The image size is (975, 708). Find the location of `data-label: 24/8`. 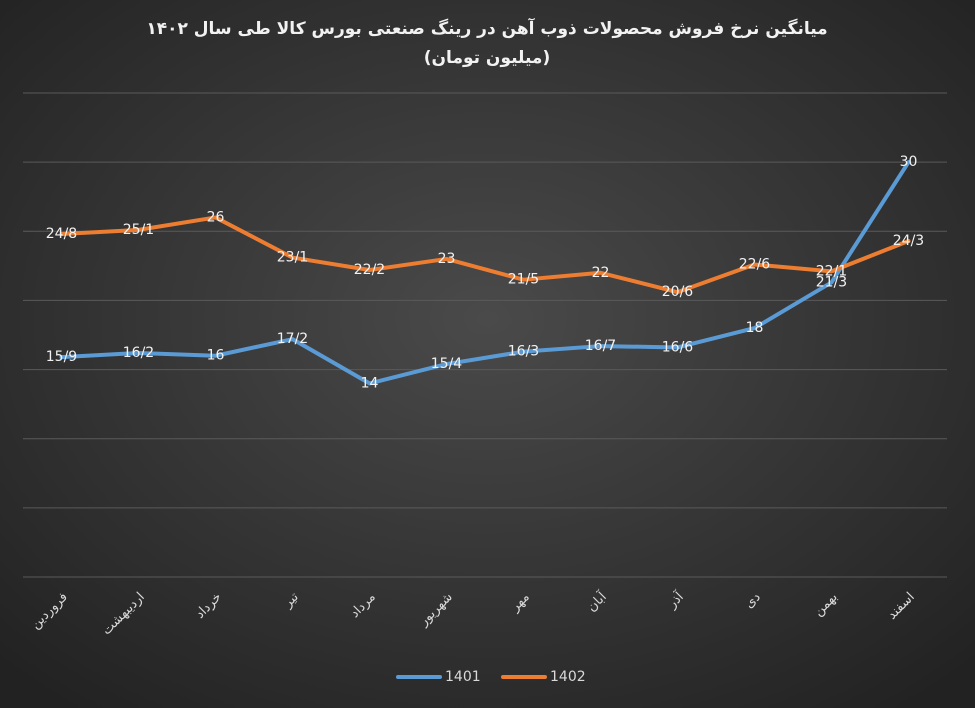

data-label: 24/8 is located at coordinates (61, 234).